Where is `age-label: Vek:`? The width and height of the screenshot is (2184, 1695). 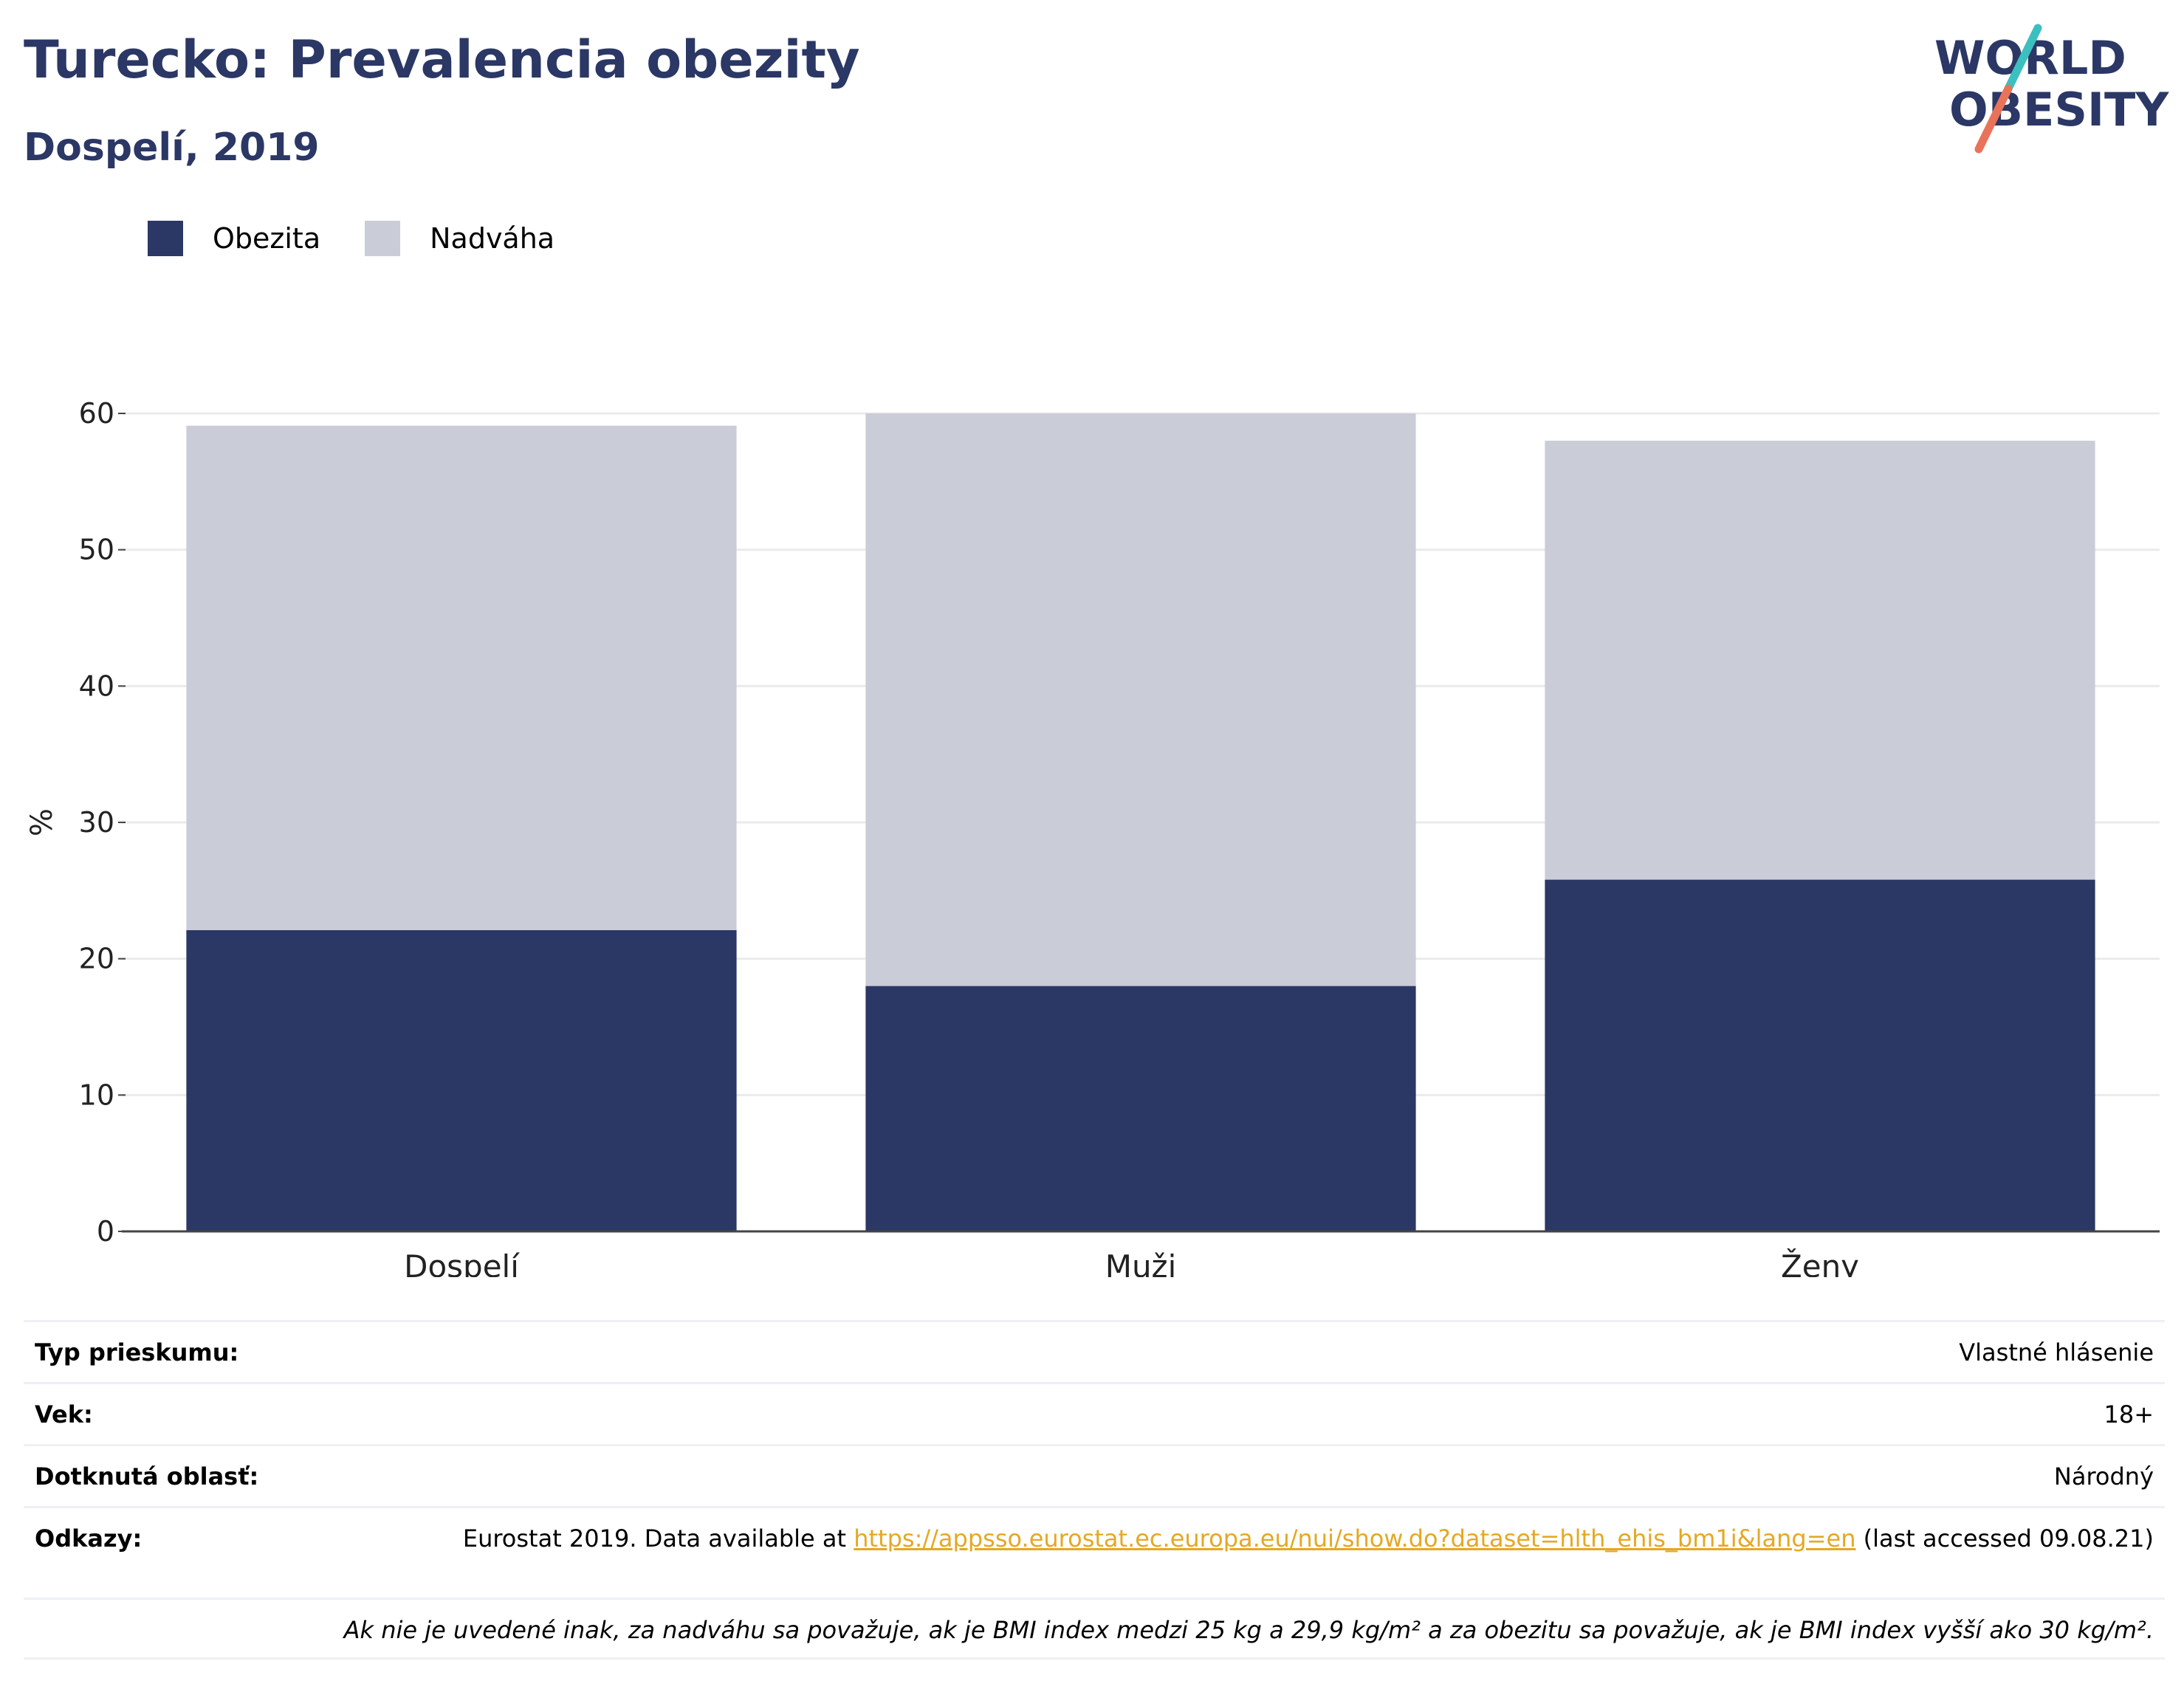 age-label: Vek: is located at coordinates (64, 1414).